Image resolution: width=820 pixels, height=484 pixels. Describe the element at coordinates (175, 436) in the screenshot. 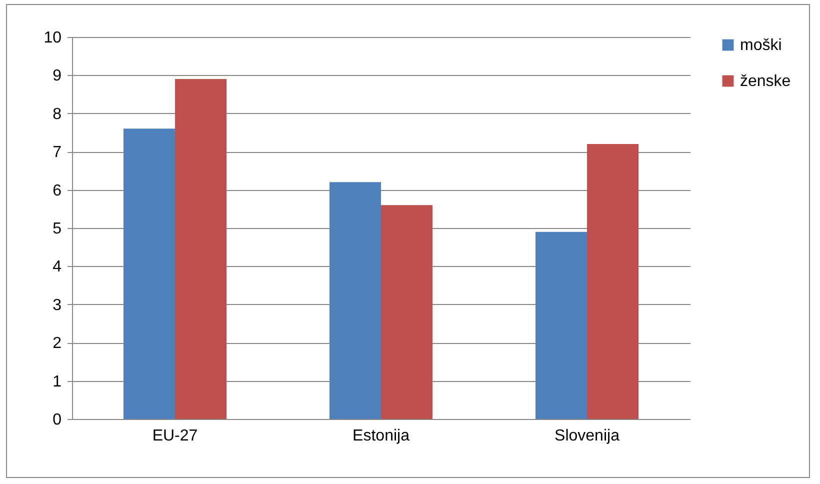

I see `x-tick-label: EU-27` at that location.